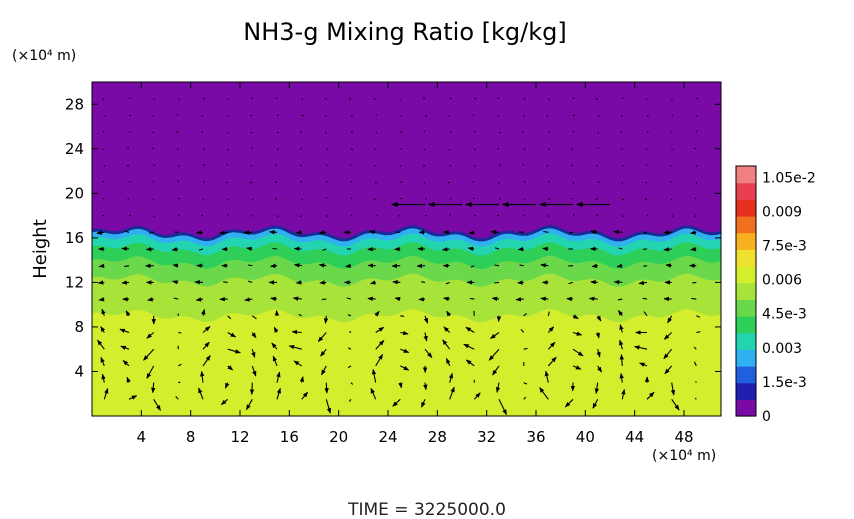 This screenshot has height=519, width=854. What do you see at coordinates (784, 247) in the screenshot?
I see `colorbar-label: 7.5e-3` at bounding box center [784, 247].